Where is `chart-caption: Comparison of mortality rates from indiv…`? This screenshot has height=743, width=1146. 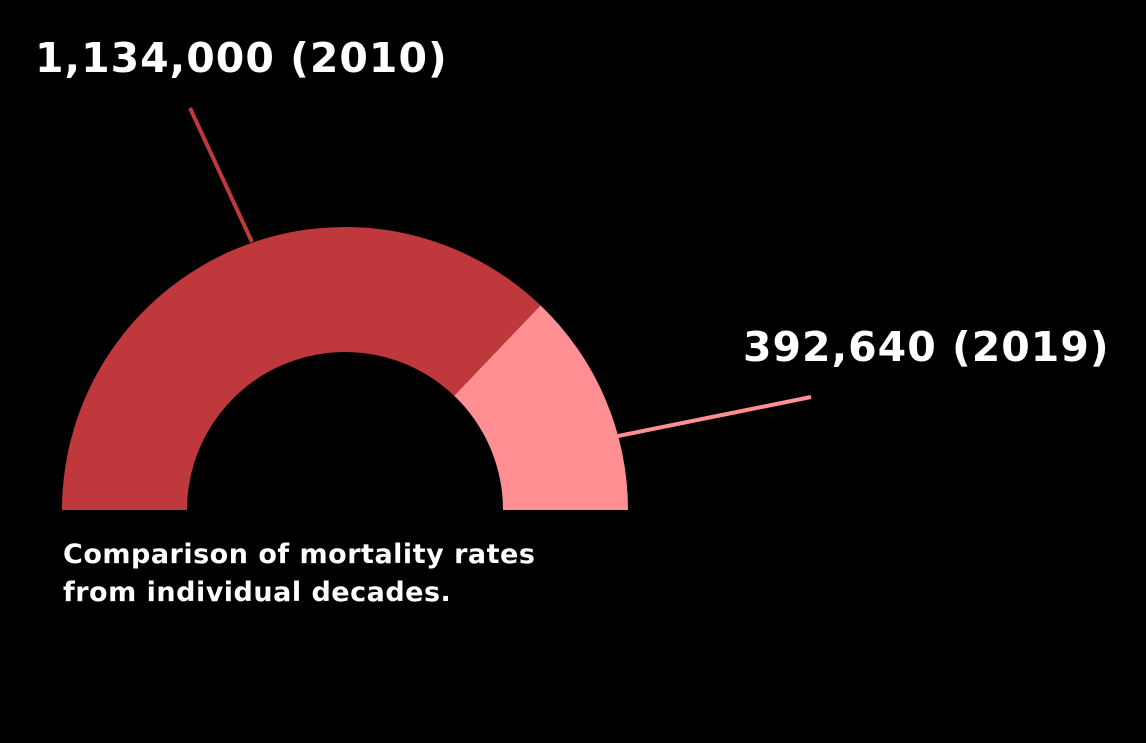
chart-caption: Comparison of mortality rates from indiv… is located at coordinates (363, 574).